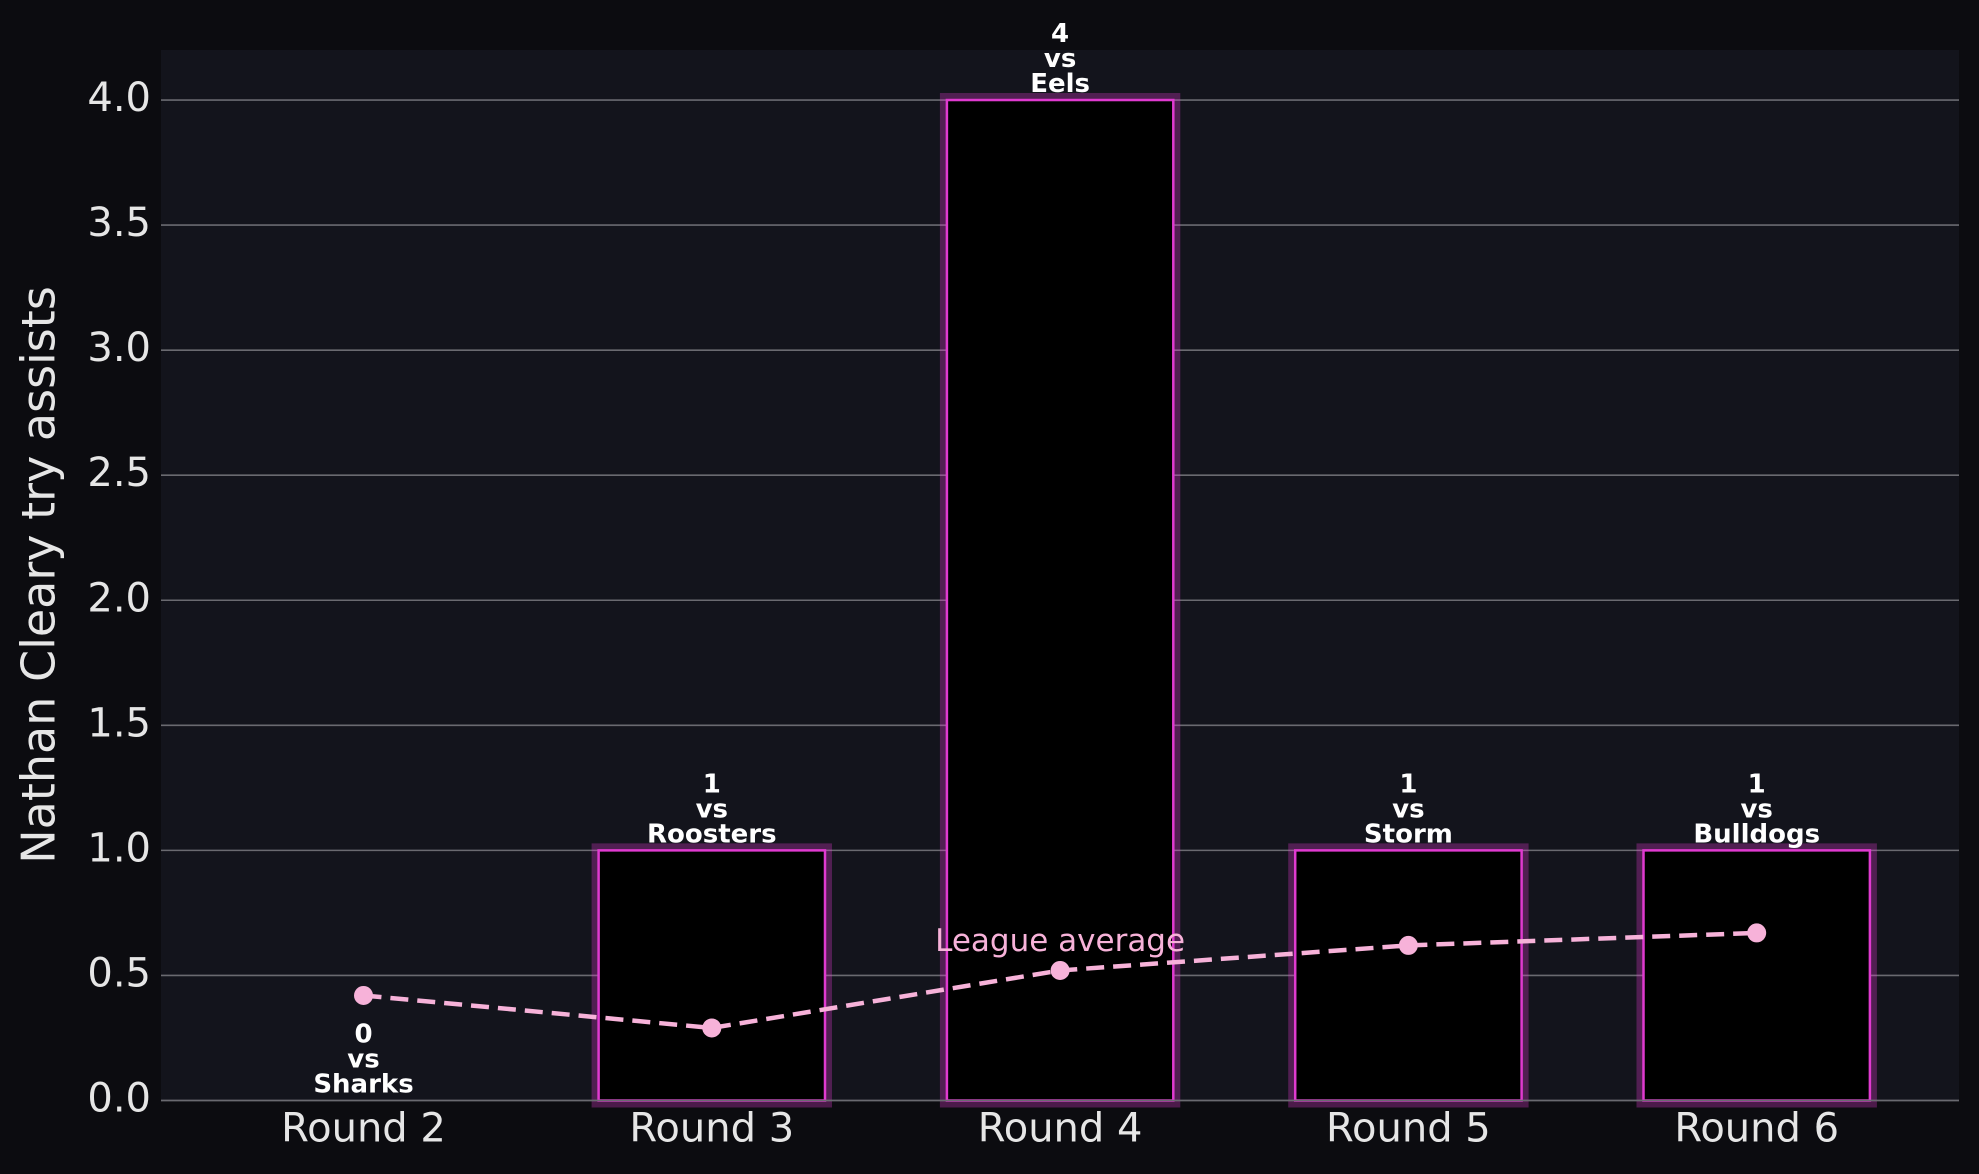  What do you see at coordinates (119, 723) in the screenshot?
I see `y-tick-label: 1.5` at bounding box center [119, 723].